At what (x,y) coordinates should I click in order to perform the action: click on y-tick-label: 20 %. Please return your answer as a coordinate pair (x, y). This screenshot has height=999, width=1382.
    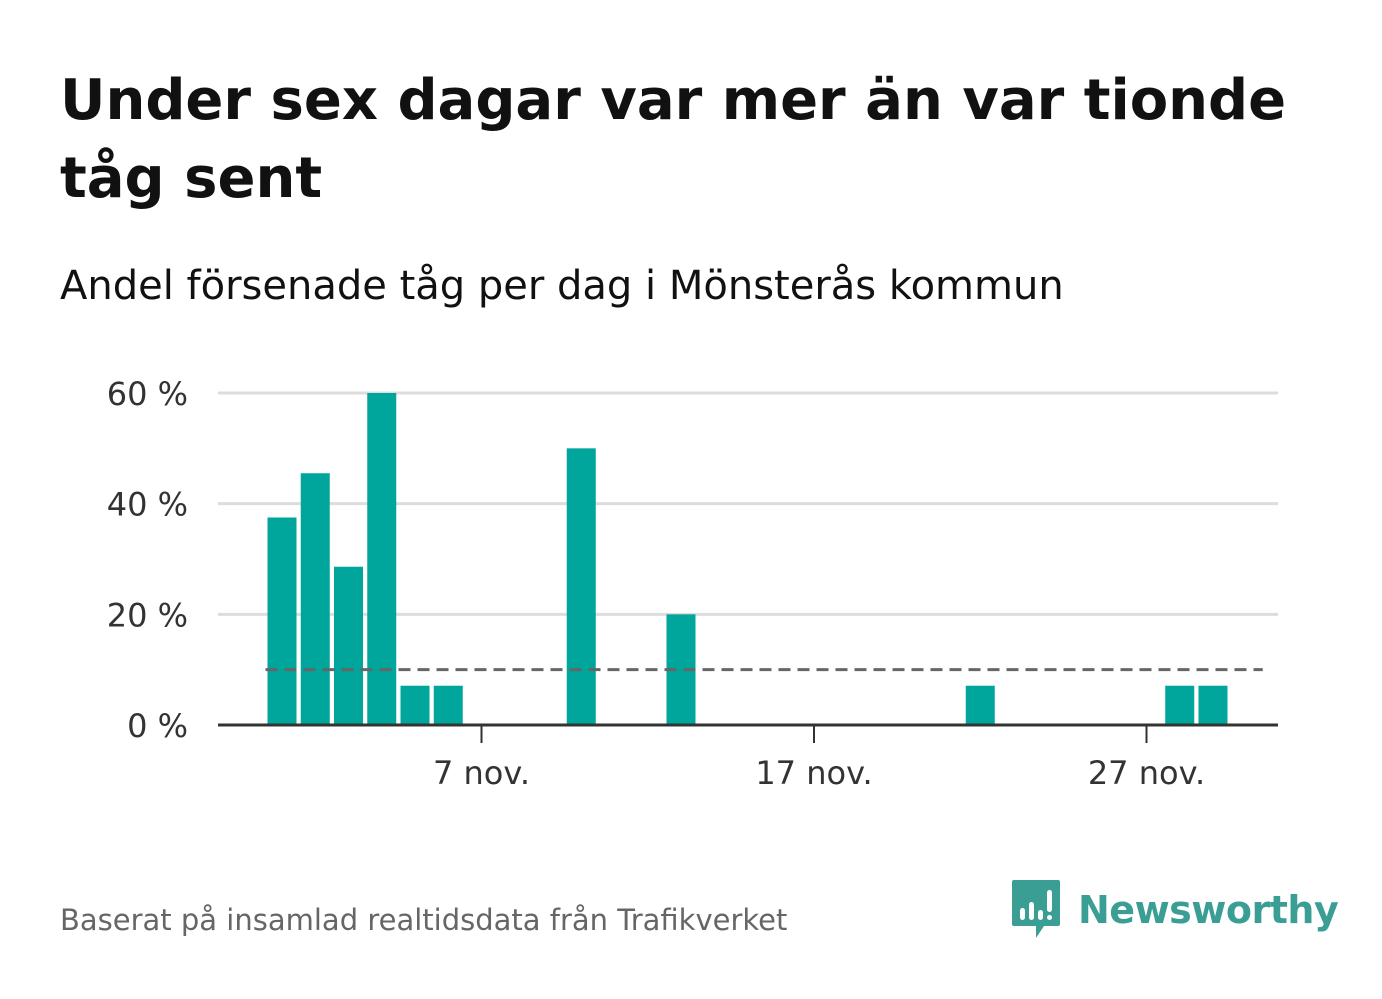
    Looking at the image, I should click on (147, 615).